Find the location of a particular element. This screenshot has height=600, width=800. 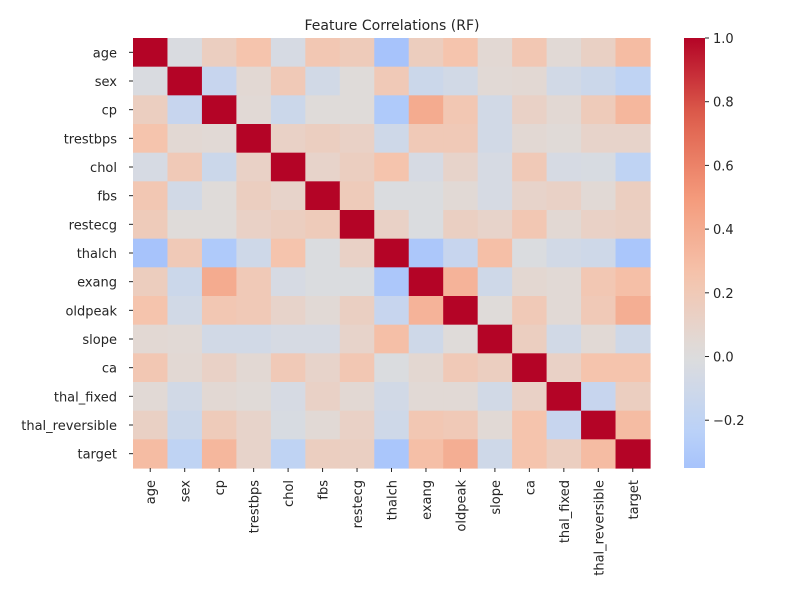

heatmap-cell-thalch-target is located at coordinates (633, 253).